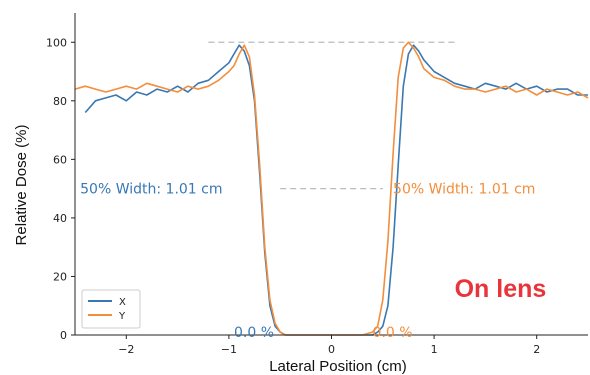  Describe the element at coordinates (393, 333) in the screenshot. I see `annotation-3: 0.0 %` at that location.